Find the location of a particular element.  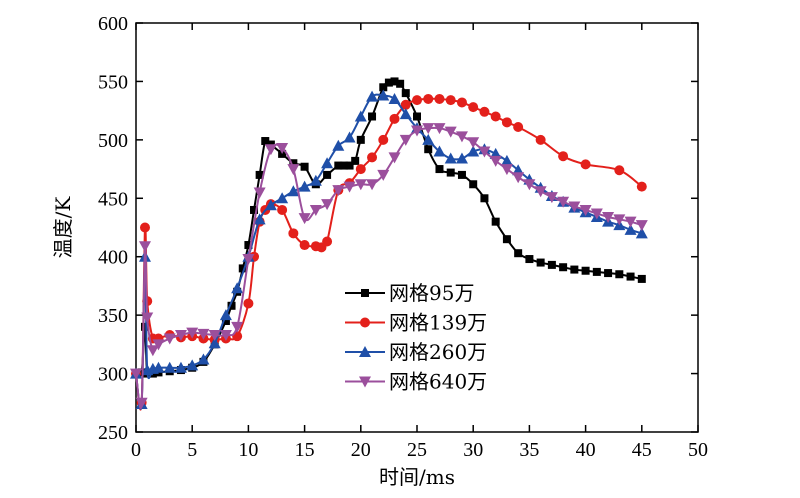

y-tick-label: 450 is located at coordinates (113, 199).